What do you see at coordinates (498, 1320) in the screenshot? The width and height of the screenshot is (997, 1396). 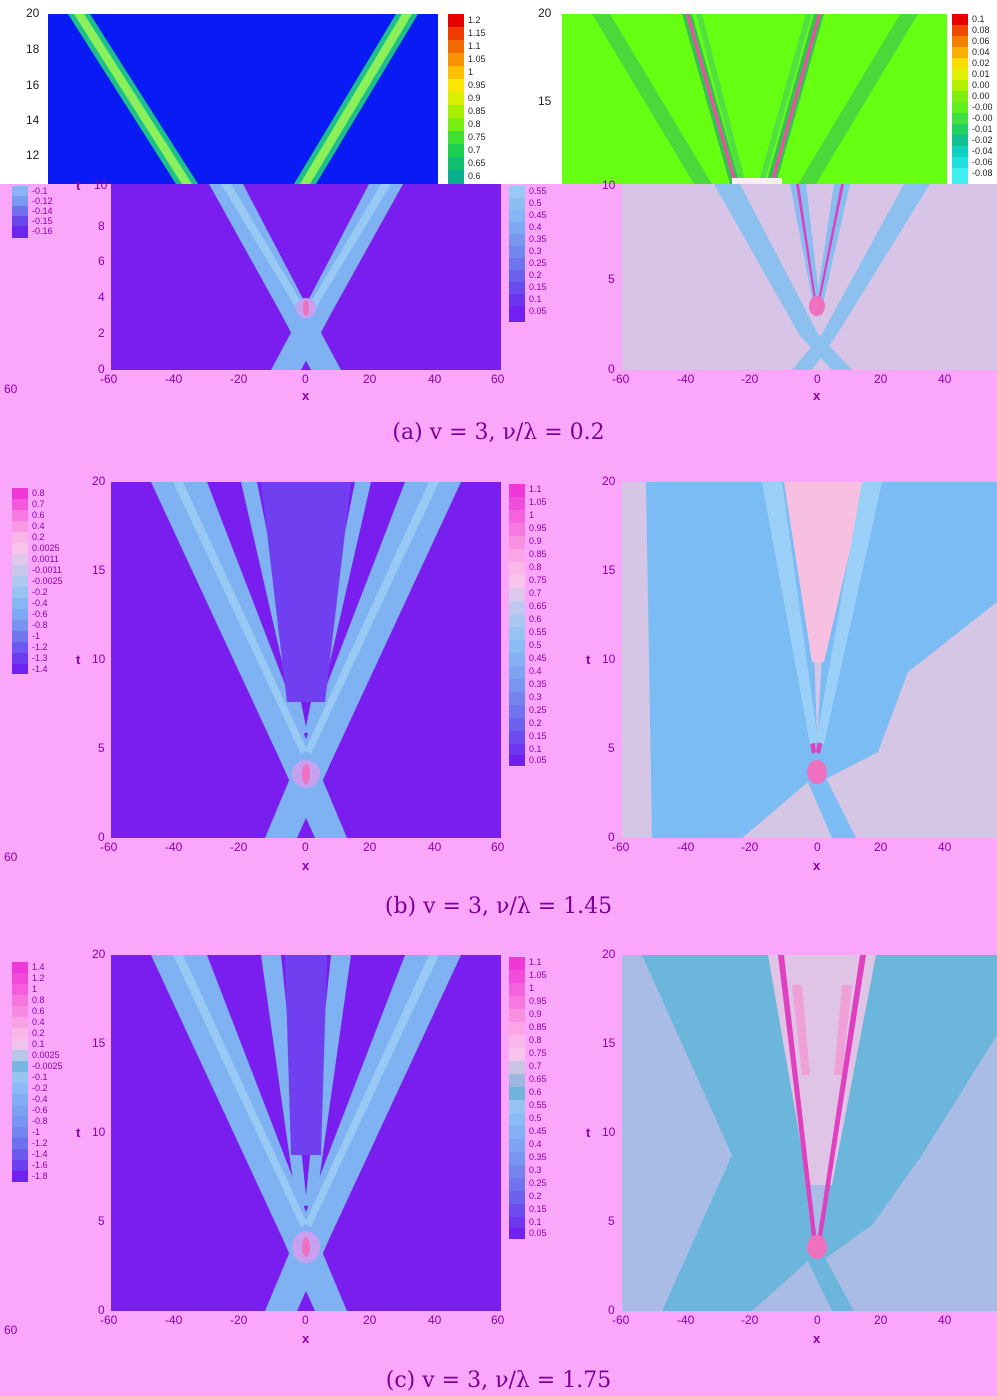 I see `row-c-xtick: 60` at bounding box center [498, 1320].